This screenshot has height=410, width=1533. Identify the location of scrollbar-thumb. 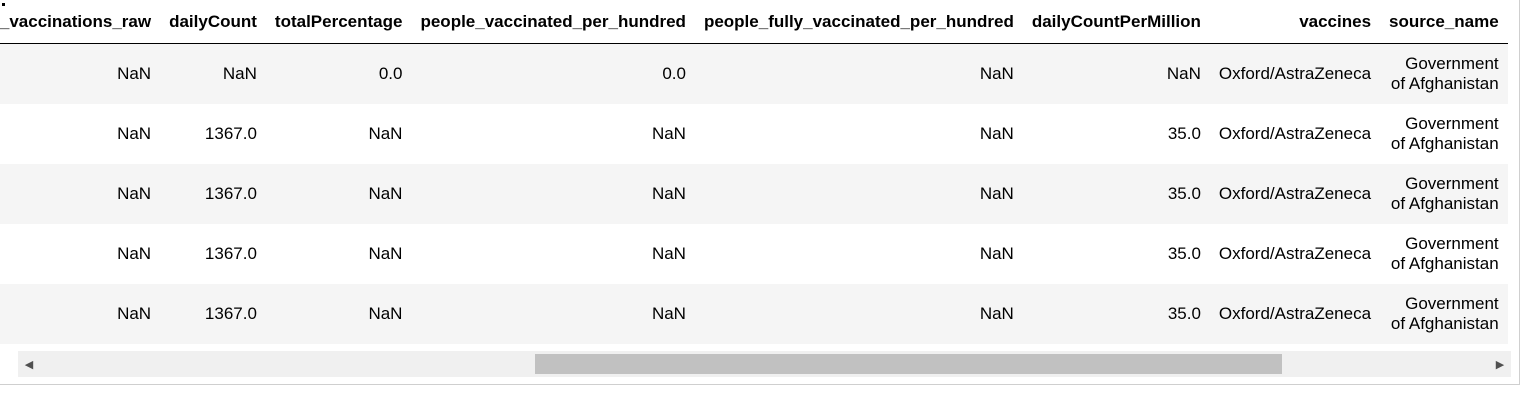
(908, 364).